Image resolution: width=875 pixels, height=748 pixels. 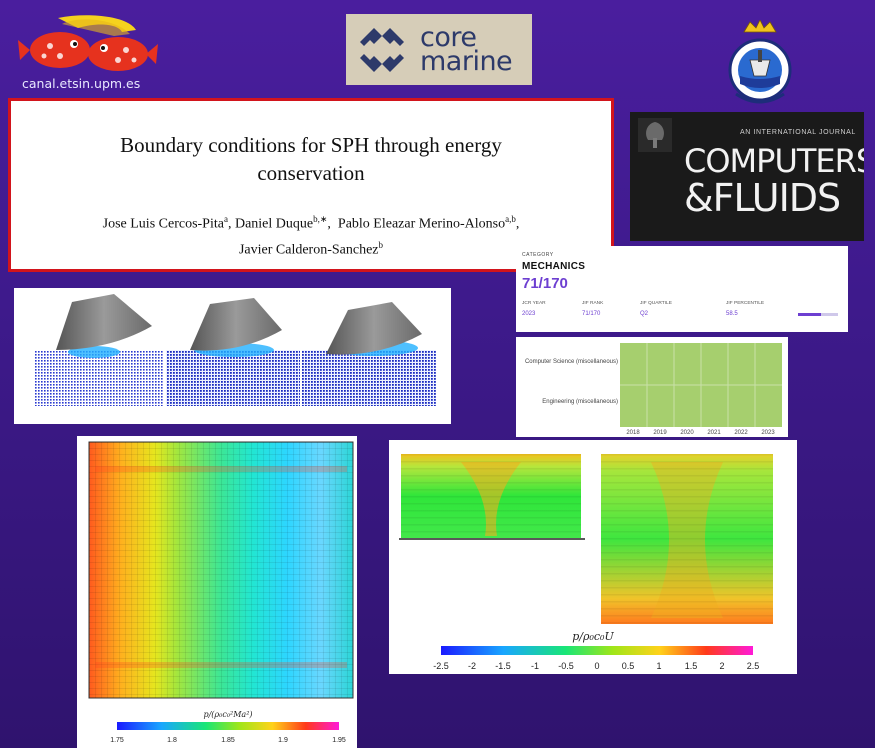 What do you see at coordinates (644, 314) in the screenshot?
I see `jcr-value-quartile: Q2` at bounding box center [644, 314].